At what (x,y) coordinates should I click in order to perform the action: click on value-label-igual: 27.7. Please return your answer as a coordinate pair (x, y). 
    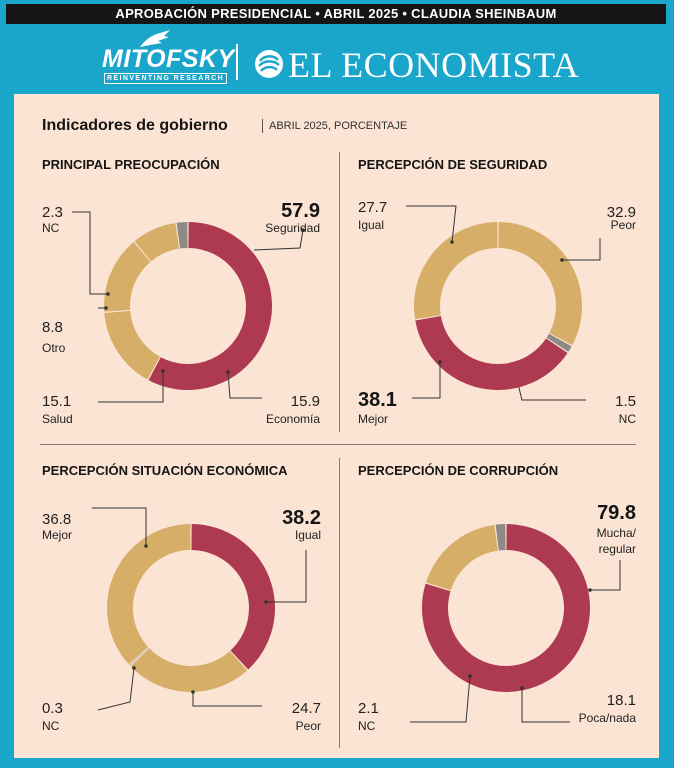
    Looking at the image, I should click on (372, 207).